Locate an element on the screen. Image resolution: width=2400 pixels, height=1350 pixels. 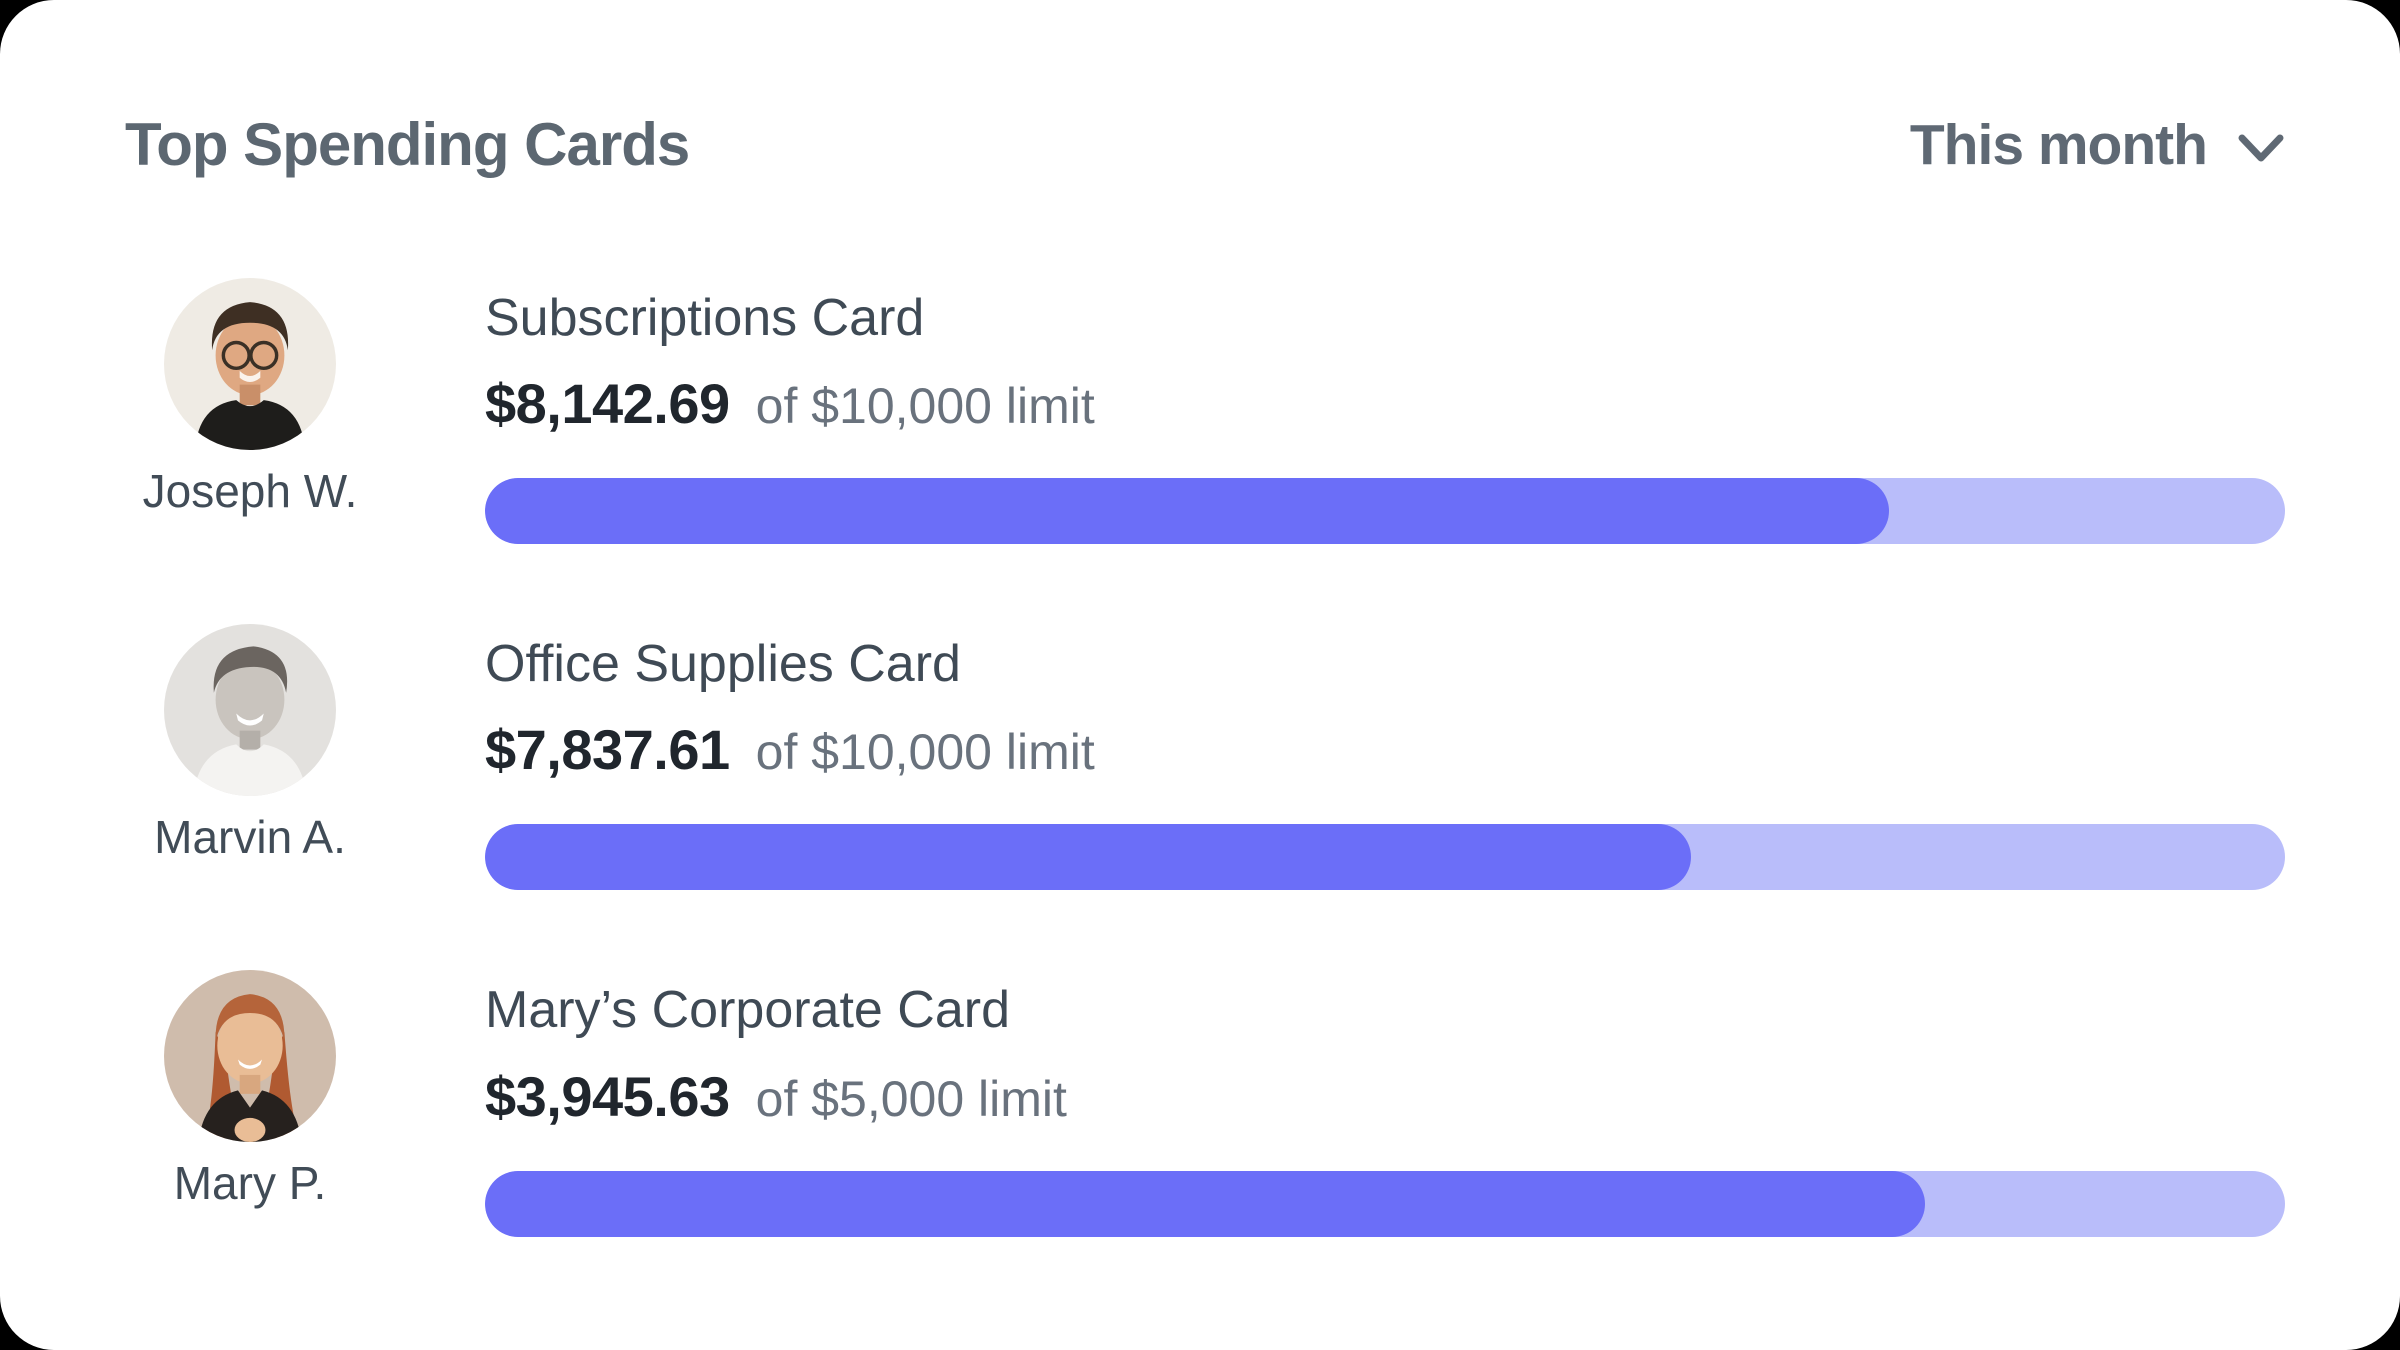
chevron-down-icon is located at coordinates (2261, 145).